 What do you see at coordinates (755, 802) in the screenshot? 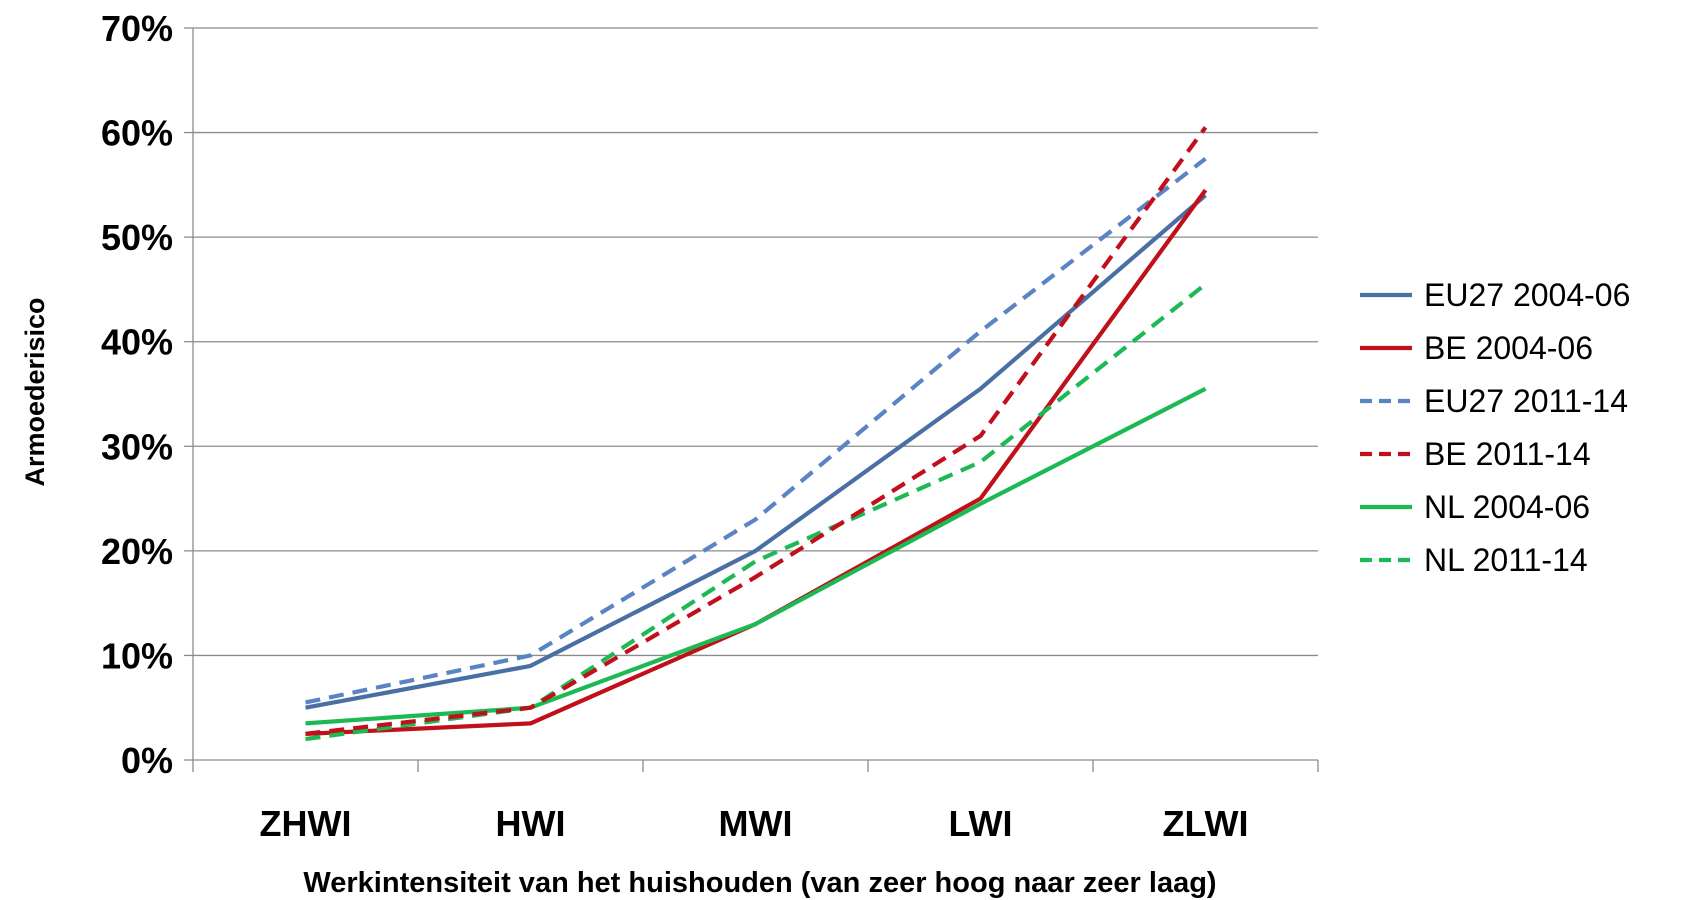
I see `x-axis-ticks: ZHWI HWI MWI LWI ZLWI` at bounding box center [755, 802].